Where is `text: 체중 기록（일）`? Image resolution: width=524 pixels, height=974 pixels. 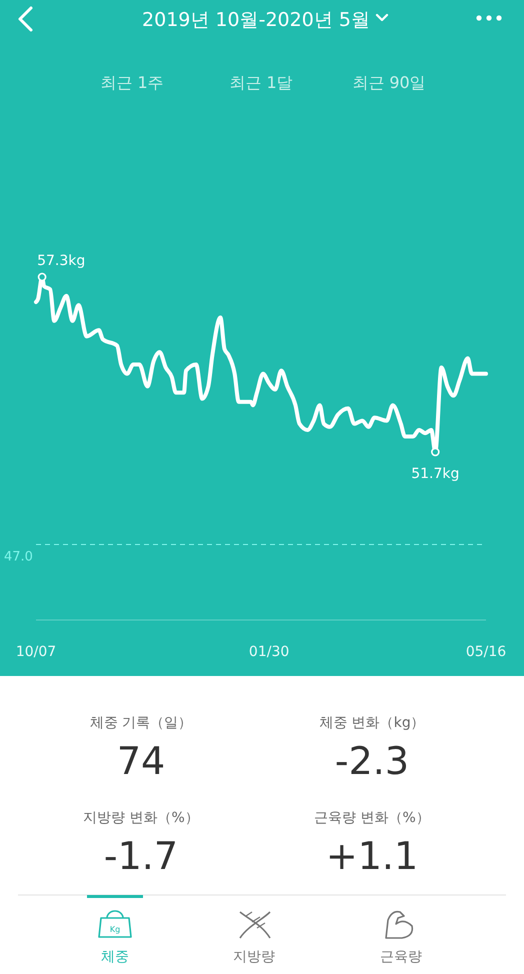
text: 체중 기록（일） is located at coordinates (141, 723).